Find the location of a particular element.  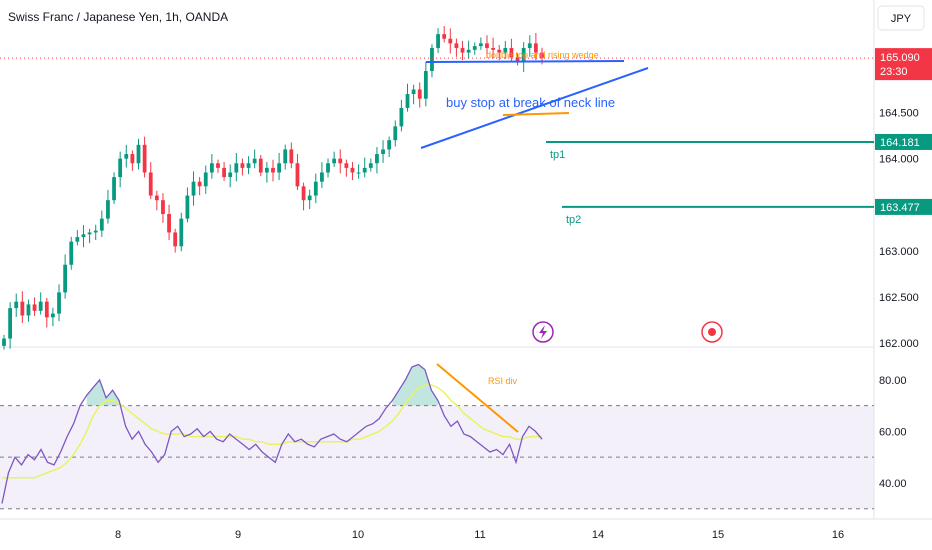

price-tick-label: 164.500 is located at coordinates (899, 114).